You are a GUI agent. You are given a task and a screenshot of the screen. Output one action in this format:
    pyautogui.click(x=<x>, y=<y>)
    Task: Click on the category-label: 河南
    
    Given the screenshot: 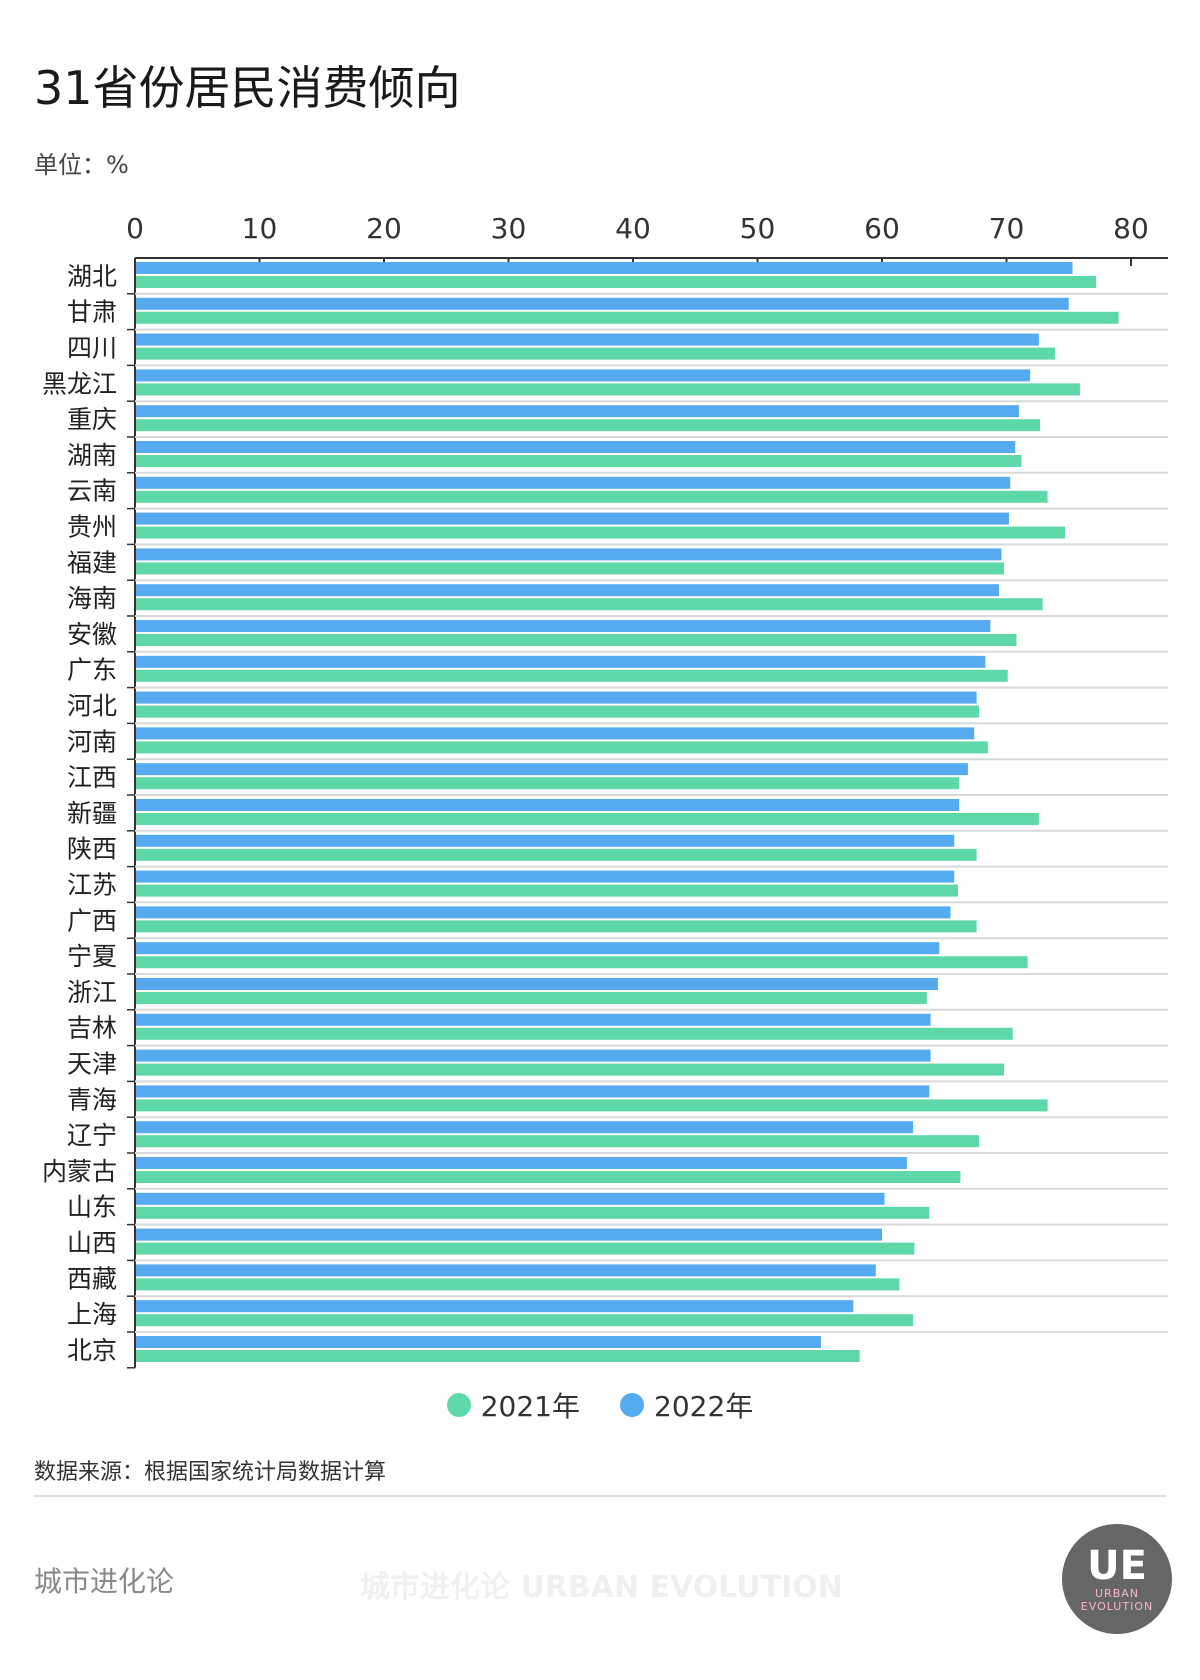 What is the action you would take?
    pyautogui.click(x=92, y=741)
    